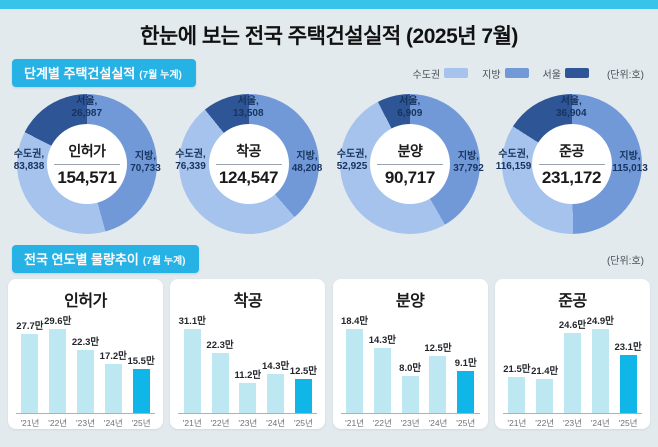 Image resolution: width=658 pixels, height=447 pixels. What do you see at coordinates (87, 177) in the screenshot?
I see `donut-total-value: 154,571` at bounding box center [87, 177].